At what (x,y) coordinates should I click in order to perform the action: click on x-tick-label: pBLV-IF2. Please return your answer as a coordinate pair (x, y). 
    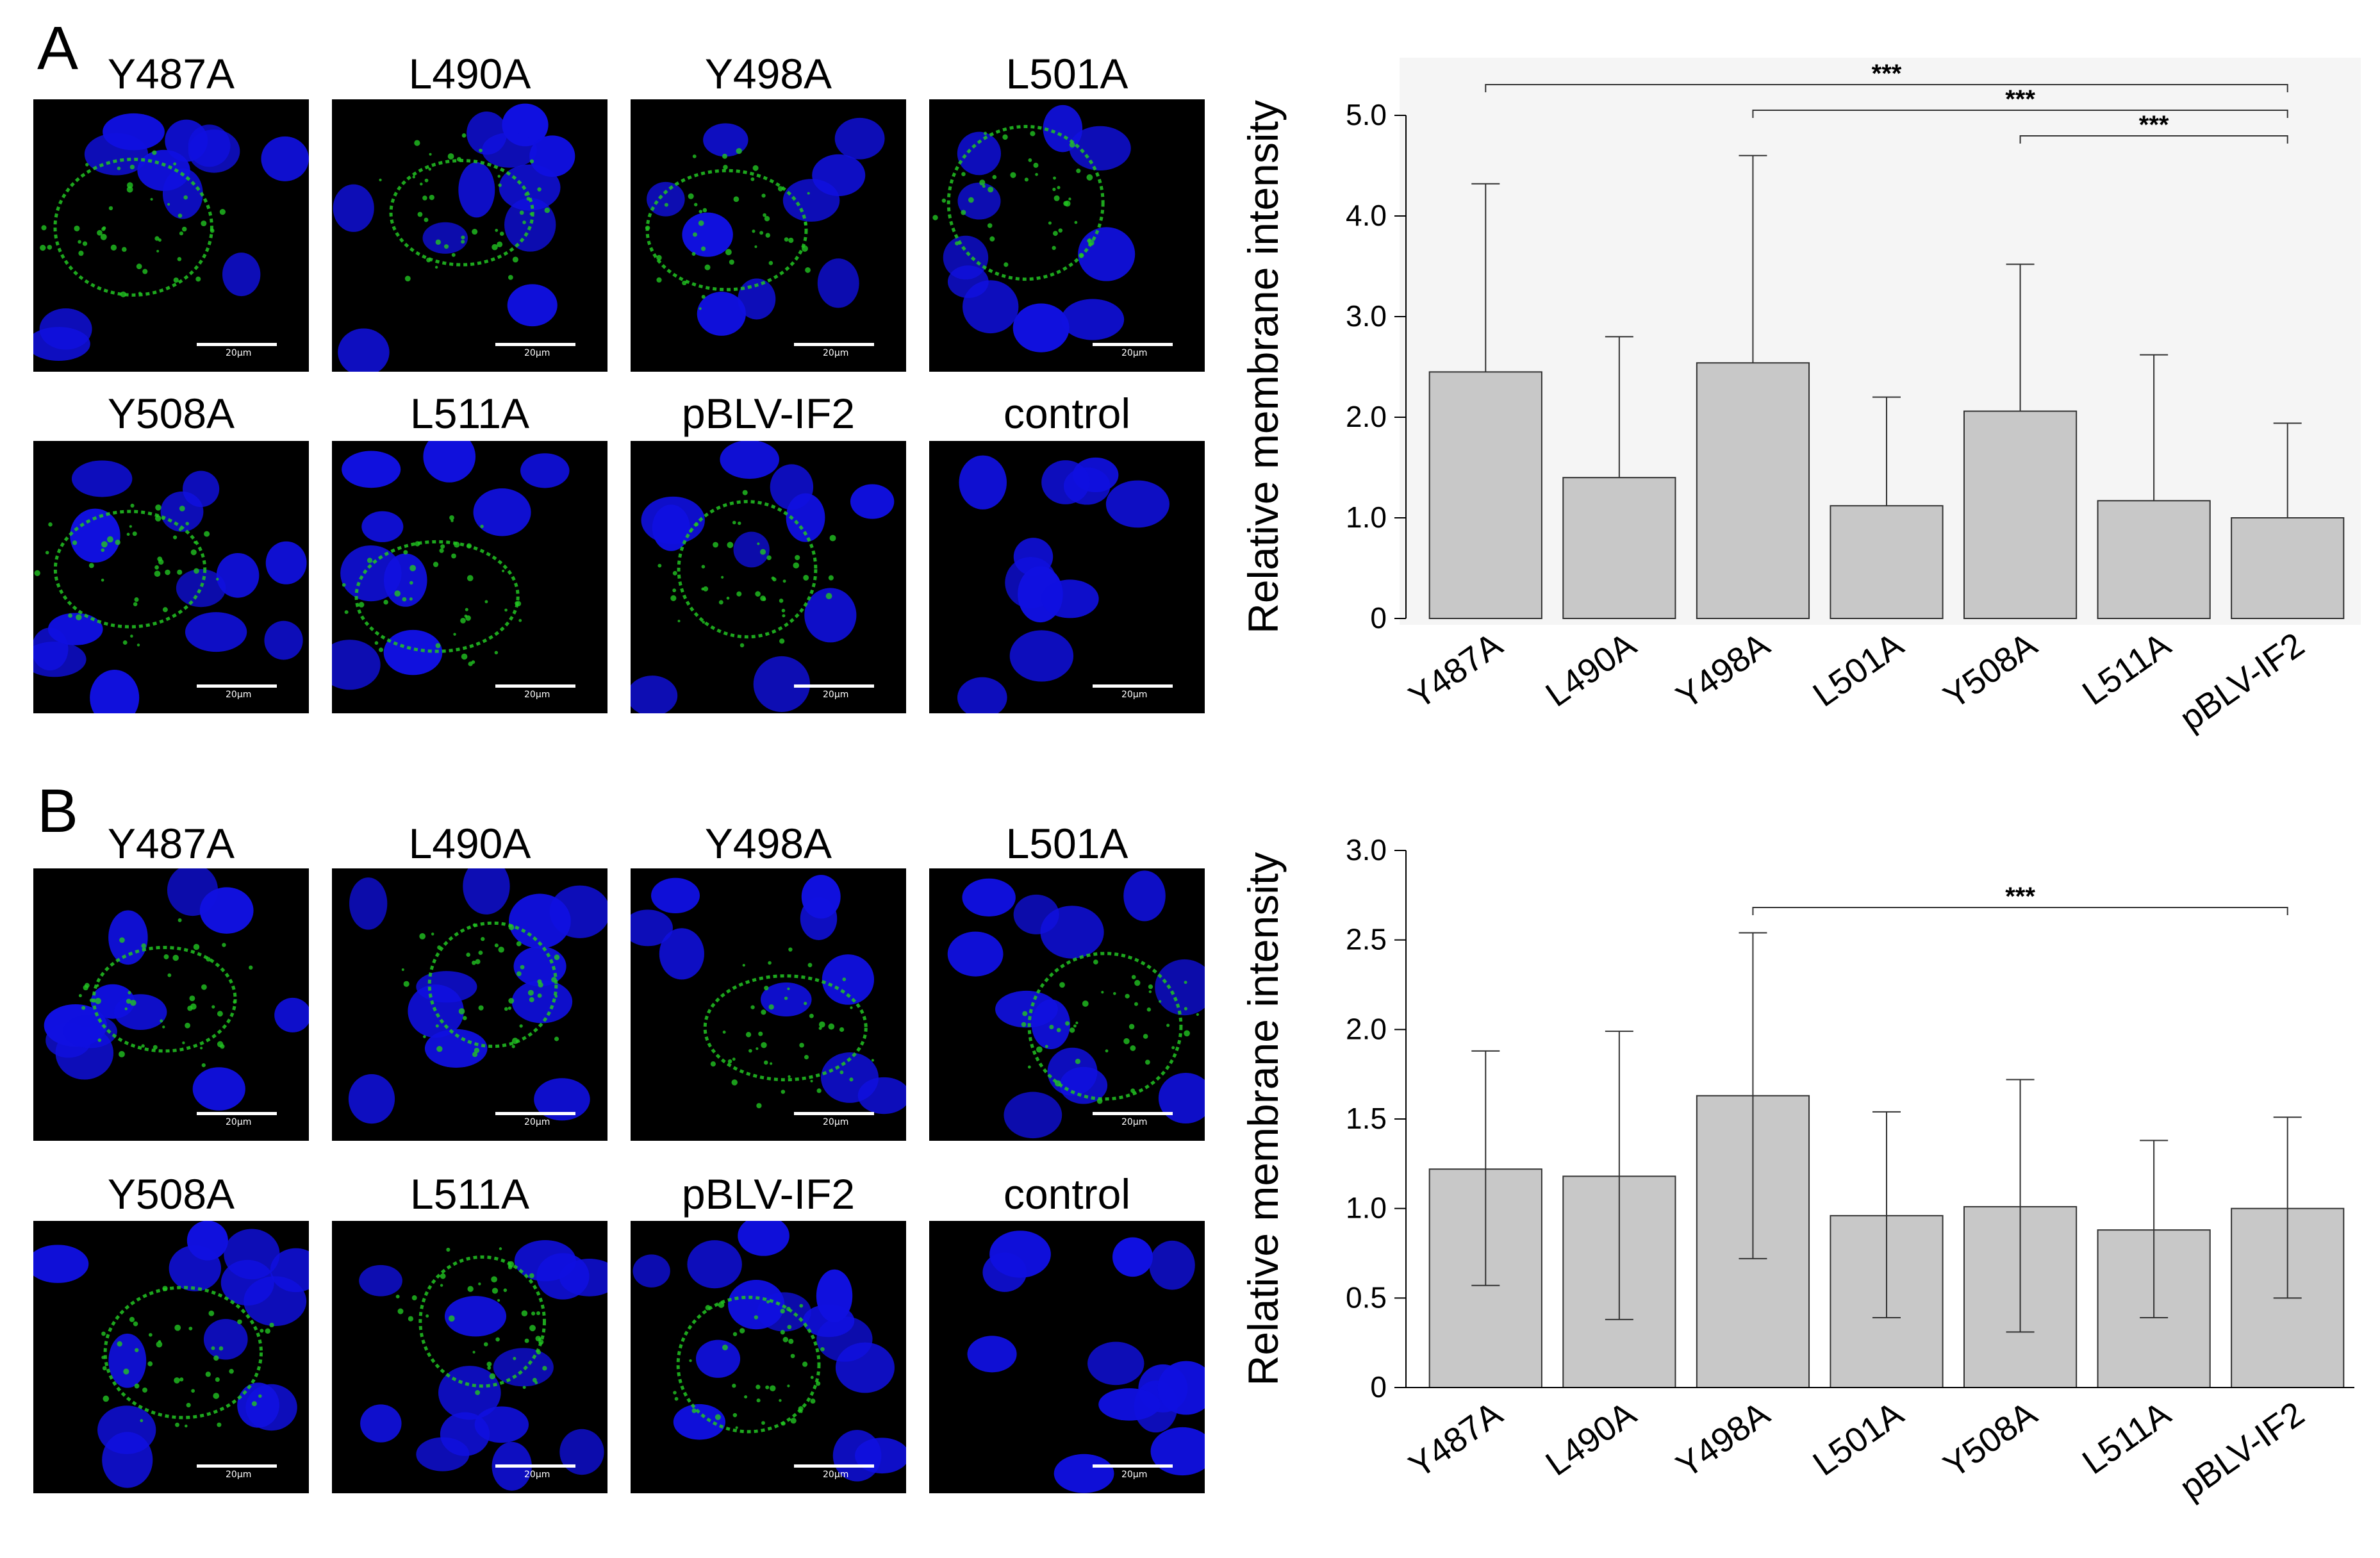
    Looking at the image, I should click on (2242, 1451).